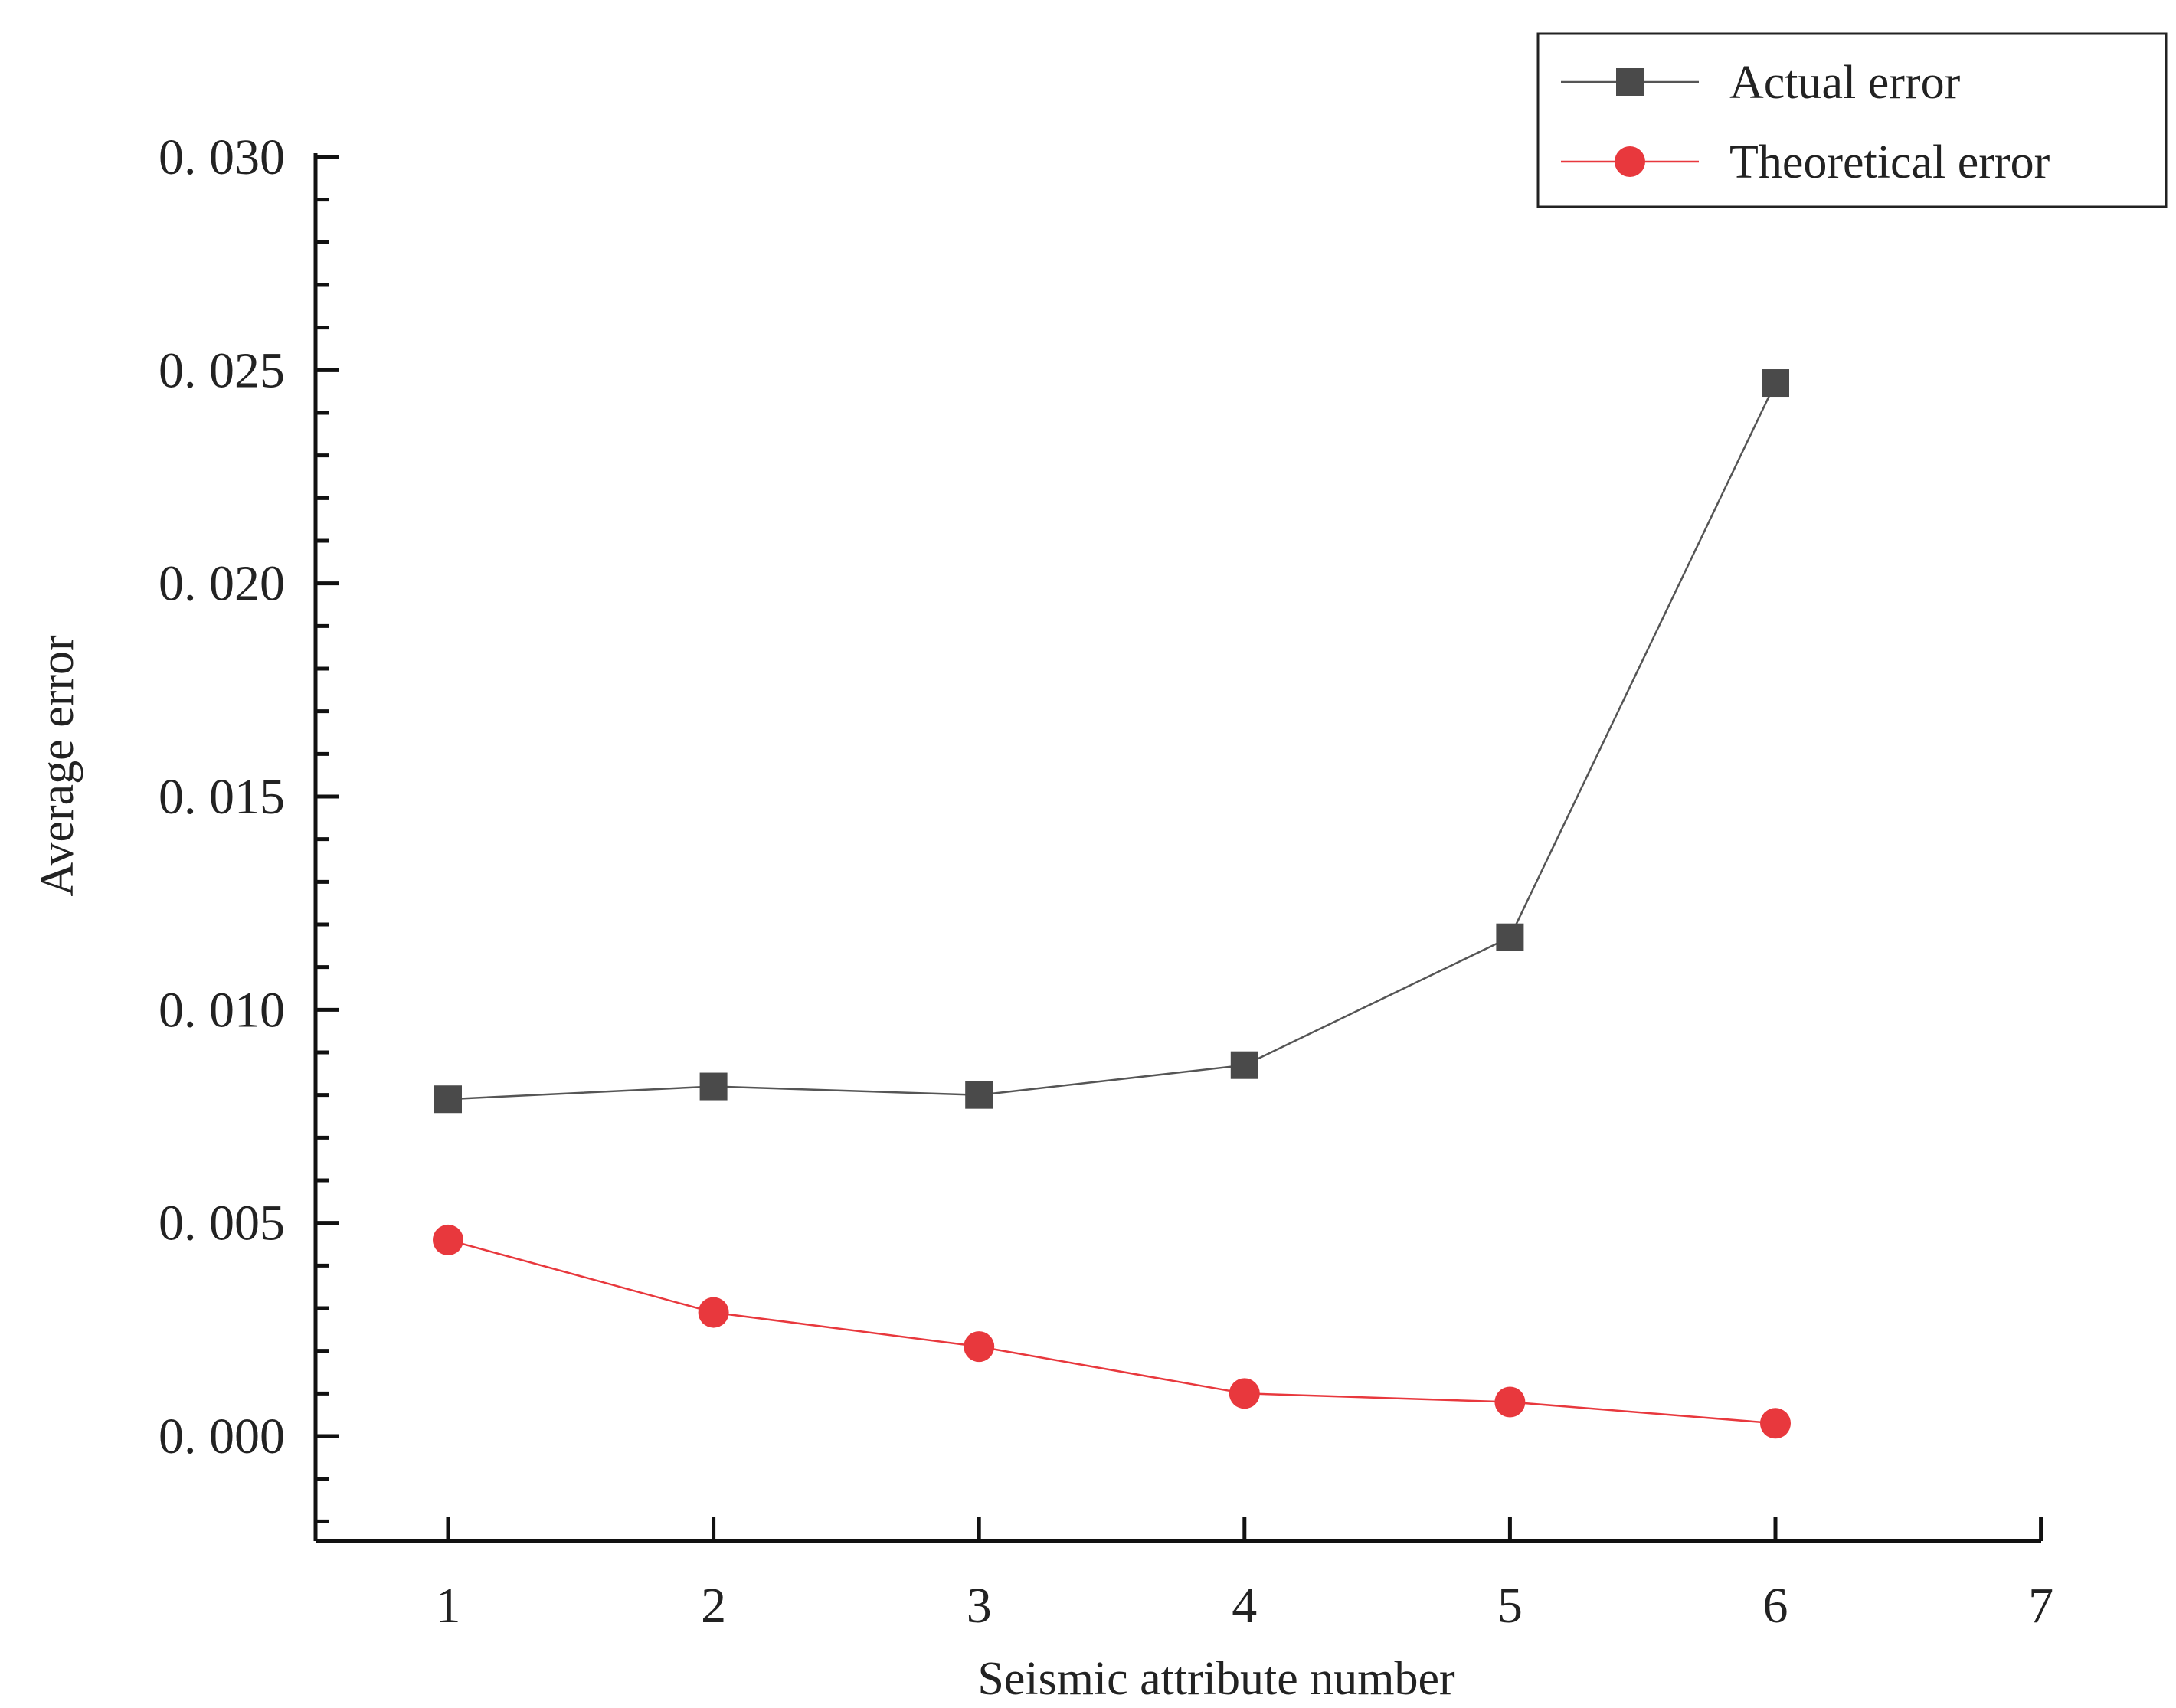 The width and height of the screenshot is (2176, 1708). Describe the element at coordinates (713, 1606) in the screenshot. I see `x-tick-label: 2` at that location.